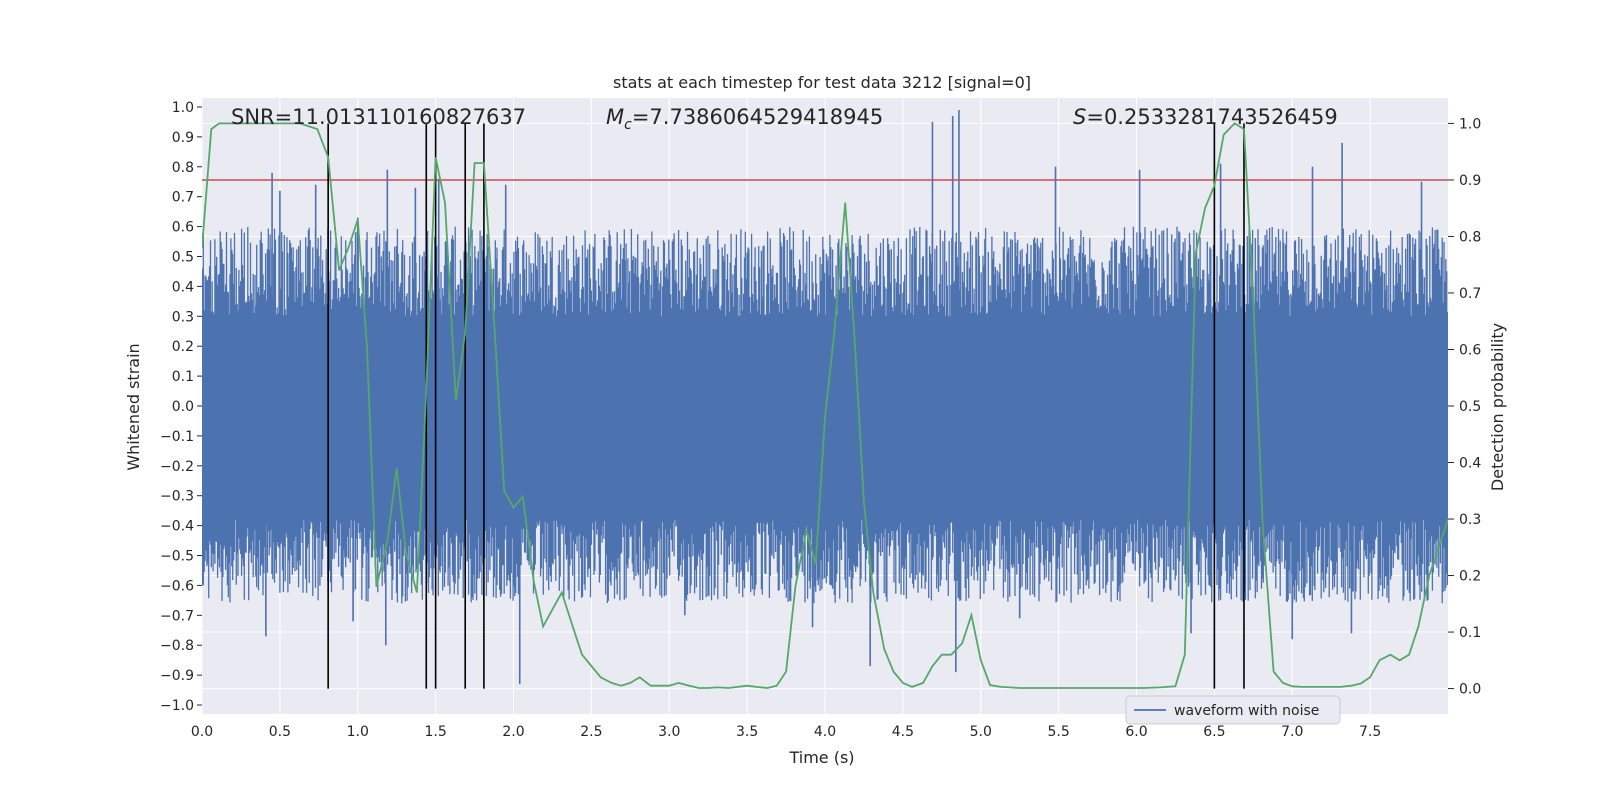 This screenshot has height=800, width=1600. Describe the element at coordinates (378, 117) in the screenshot. I see `snr-annotation: SNR=11.013110160827637` at that location.